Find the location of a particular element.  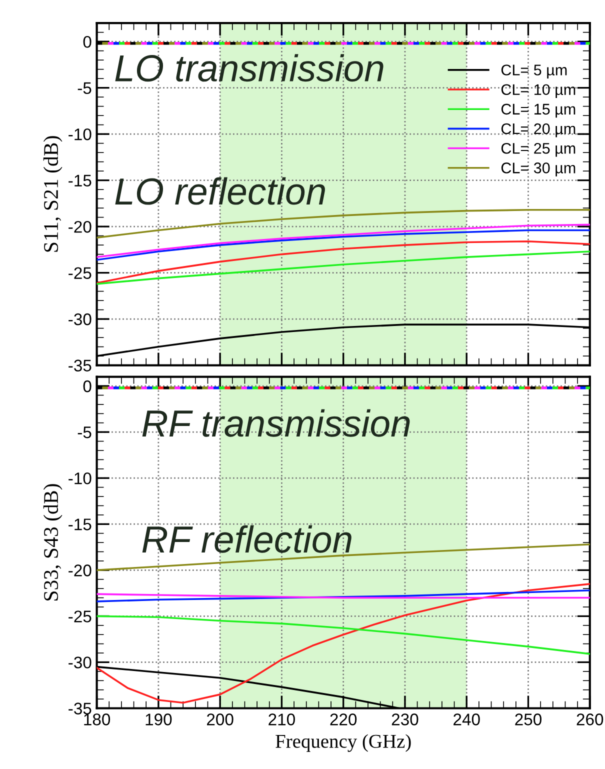

legend-label: CL= 5 µm is located at coordinates (534, 71).